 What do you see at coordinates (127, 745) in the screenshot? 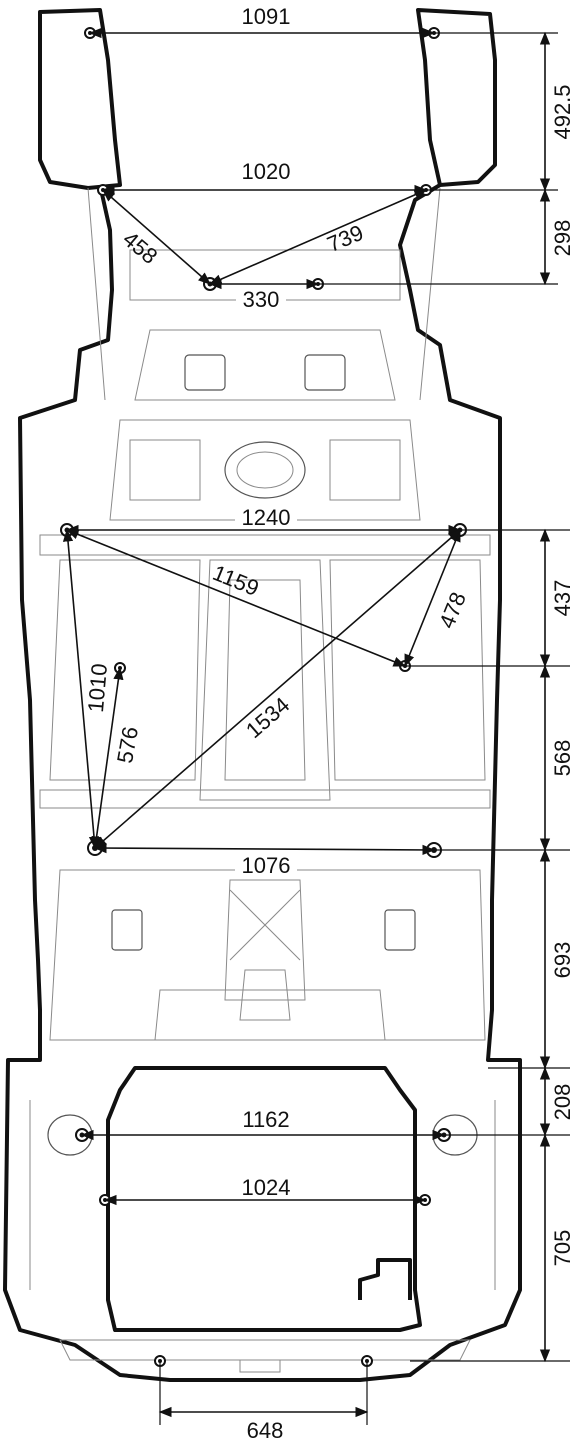
I see `dim-576: 576` at bounding box center [127, 745].